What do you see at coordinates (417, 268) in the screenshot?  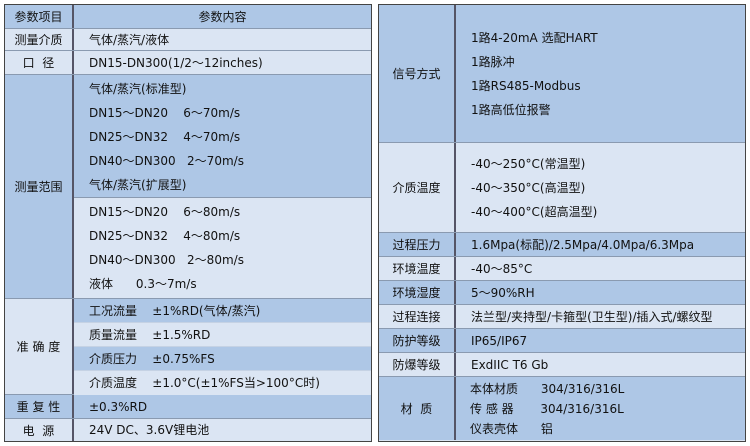 I see `row-label: 环境温度` at bounding box center [417, 268].